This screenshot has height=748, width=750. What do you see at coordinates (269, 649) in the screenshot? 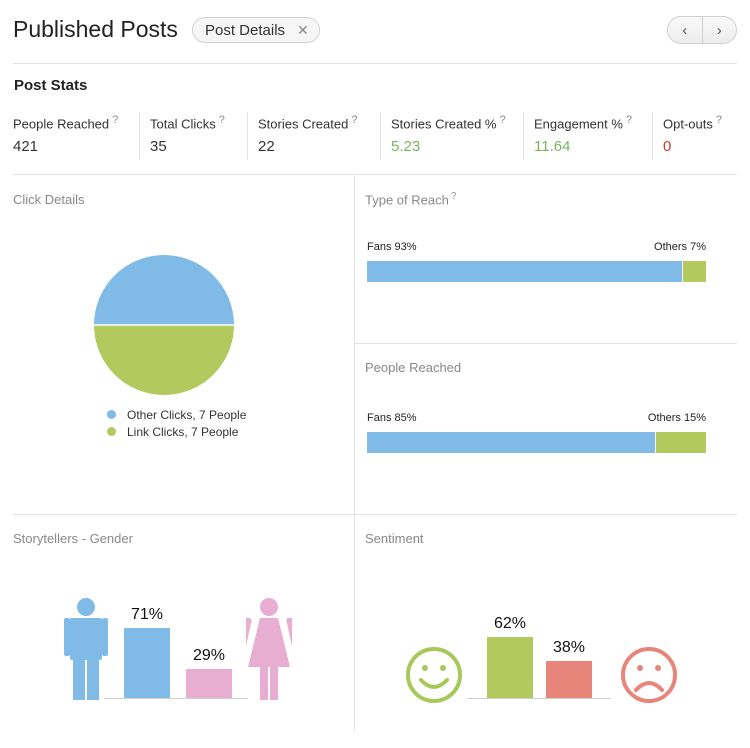
I see `female-icon` at bounding box center [269, 649].